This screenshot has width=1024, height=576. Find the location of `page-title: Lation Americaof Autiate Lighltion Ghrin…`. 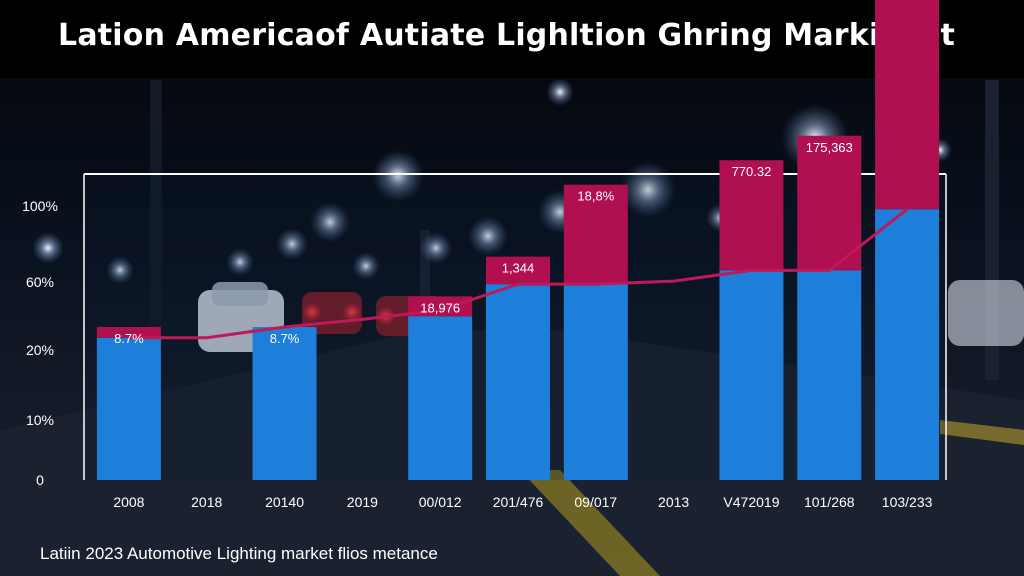

page-title: Lation Americaof Autiate Lighltion Ghrin… is located at coordinates (507, 35).